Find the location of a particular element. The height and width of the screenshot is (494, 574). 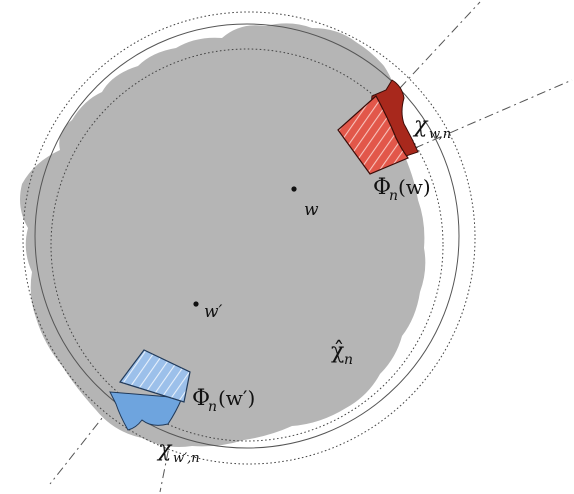

label-w-prime: w′ is located at coordinates (213, 312).